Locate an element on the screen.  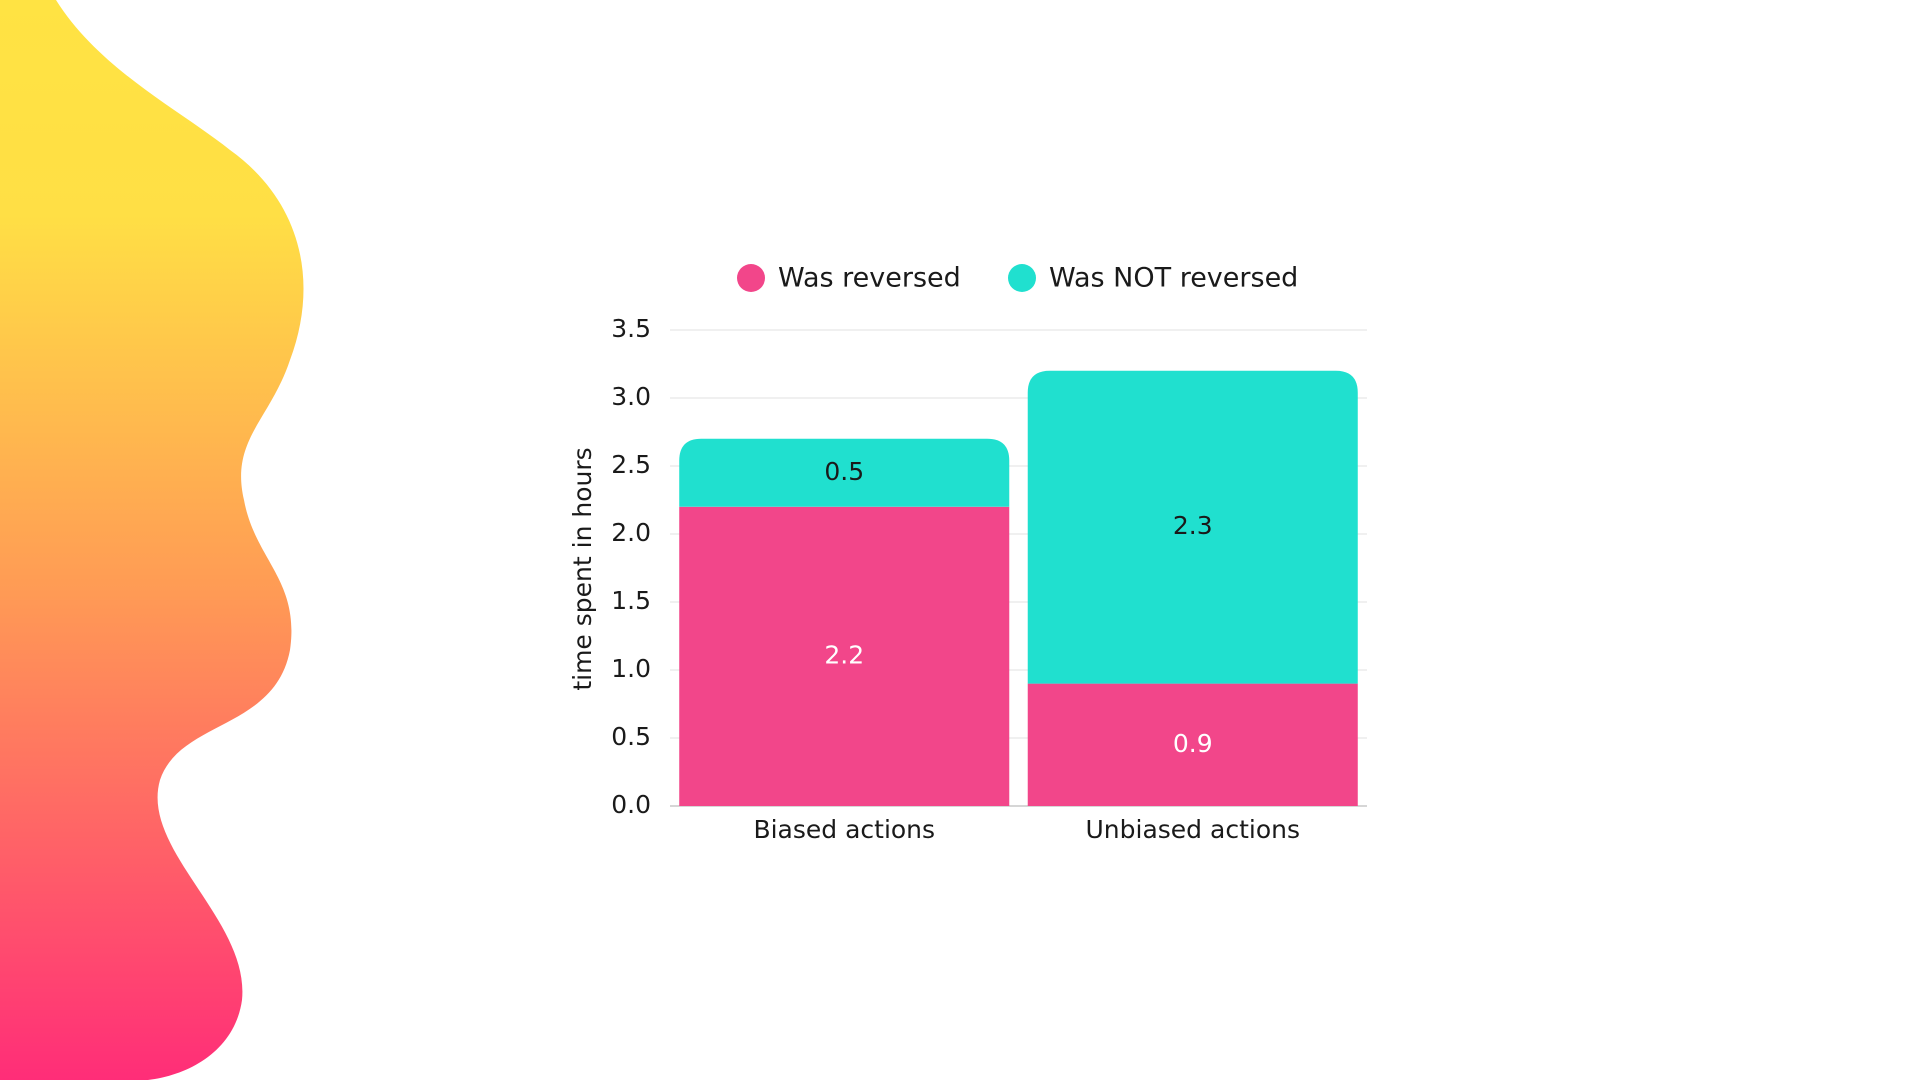
y-tick-label: 1.0 is located at coordinates (631, 668).